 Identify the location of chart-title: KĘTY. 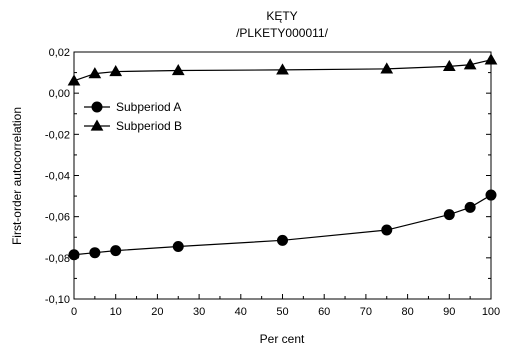
(281, 16).